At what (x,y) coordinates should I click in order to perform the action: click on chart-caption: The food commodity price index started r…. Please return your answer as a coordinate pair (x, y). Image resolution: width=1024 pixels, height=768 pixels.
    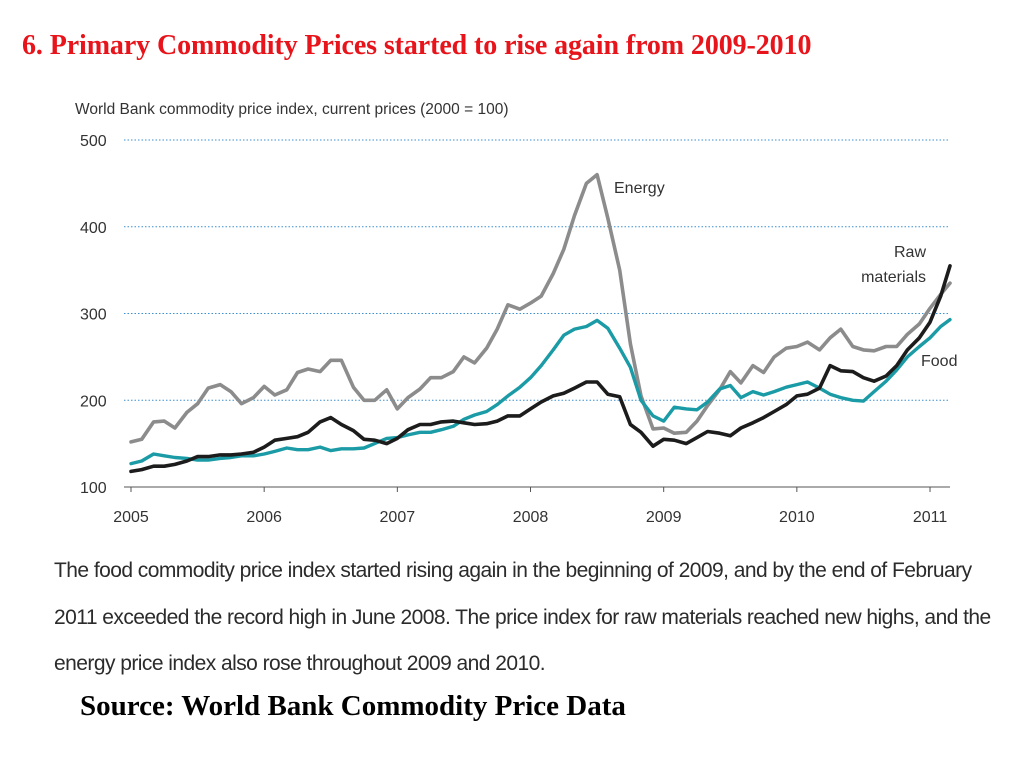
    Looking at the image, I should click on (522, 617).